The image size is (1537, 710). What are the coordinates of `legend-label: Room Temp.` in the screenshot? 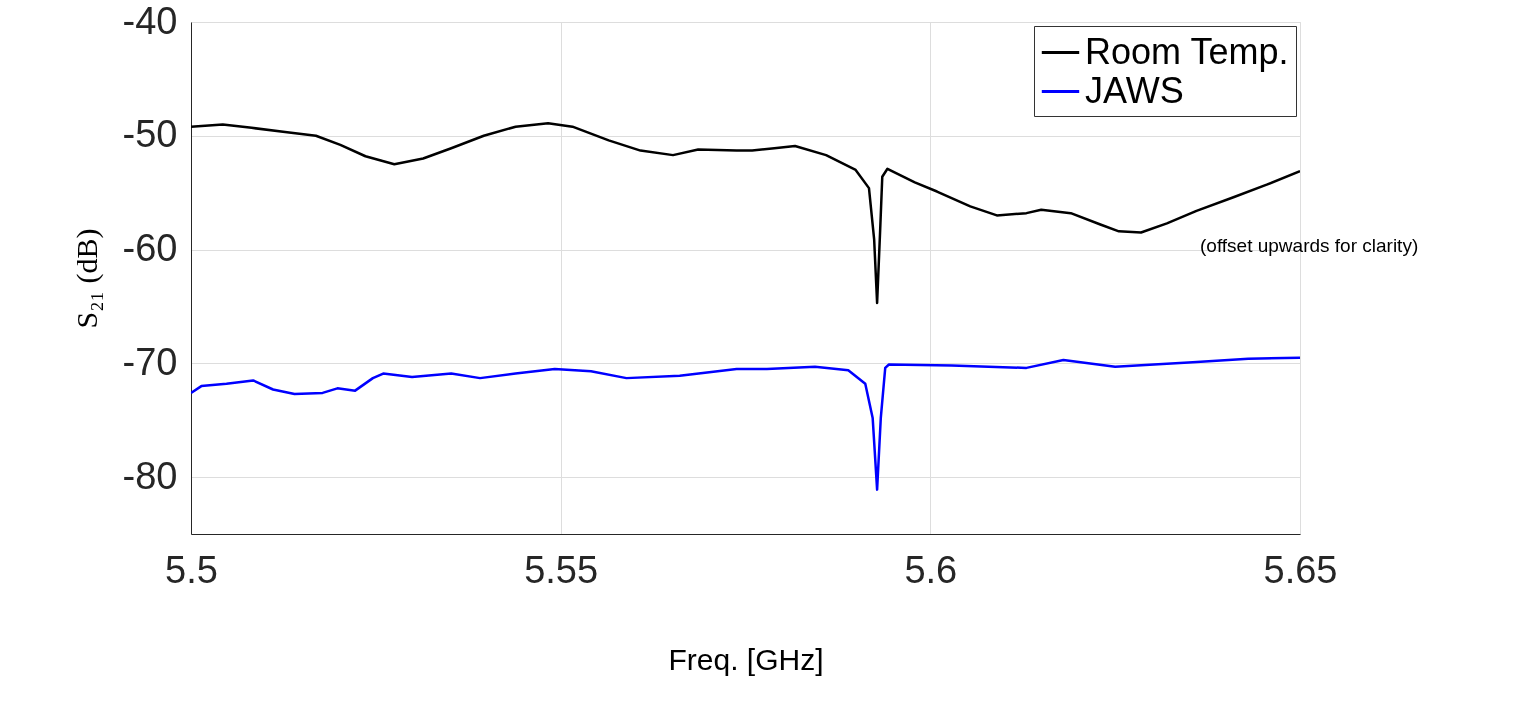 It's located at (1187, 51).